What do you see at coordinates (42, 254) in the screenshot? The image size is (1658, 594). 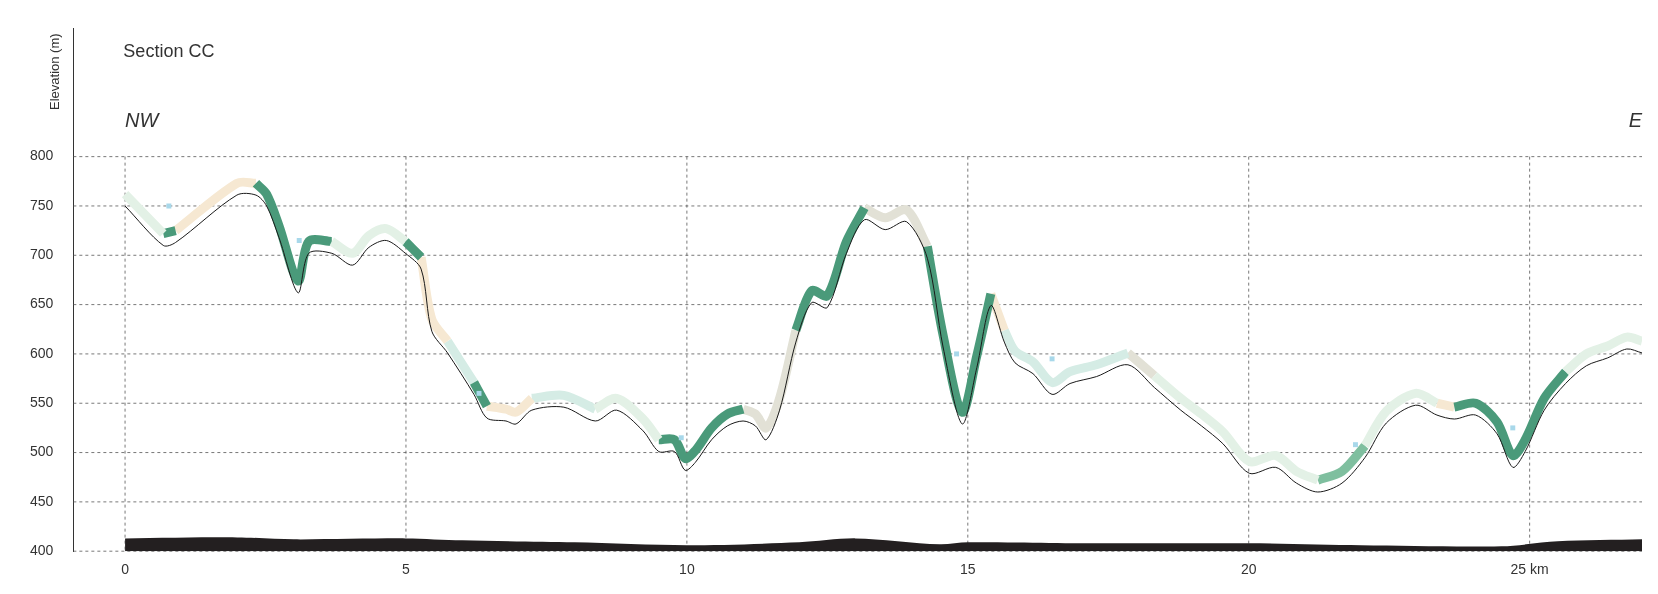 I see `y-tick-label: 700` at bounding box center [42, 254].